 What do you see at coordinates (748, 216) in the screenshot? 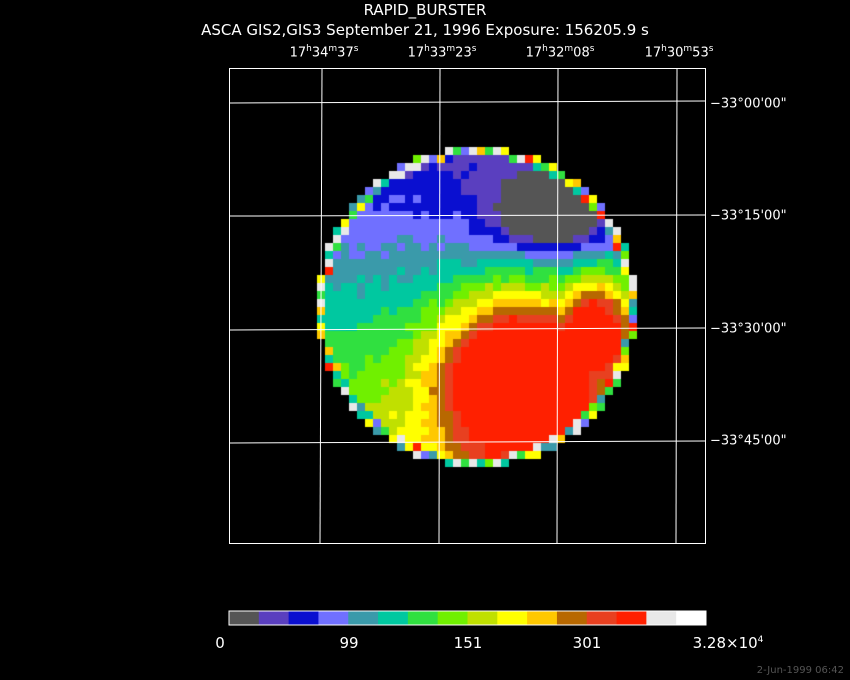
I see `dec-tick-label-1: −33°15'00"` at bounding box center [748, 216].